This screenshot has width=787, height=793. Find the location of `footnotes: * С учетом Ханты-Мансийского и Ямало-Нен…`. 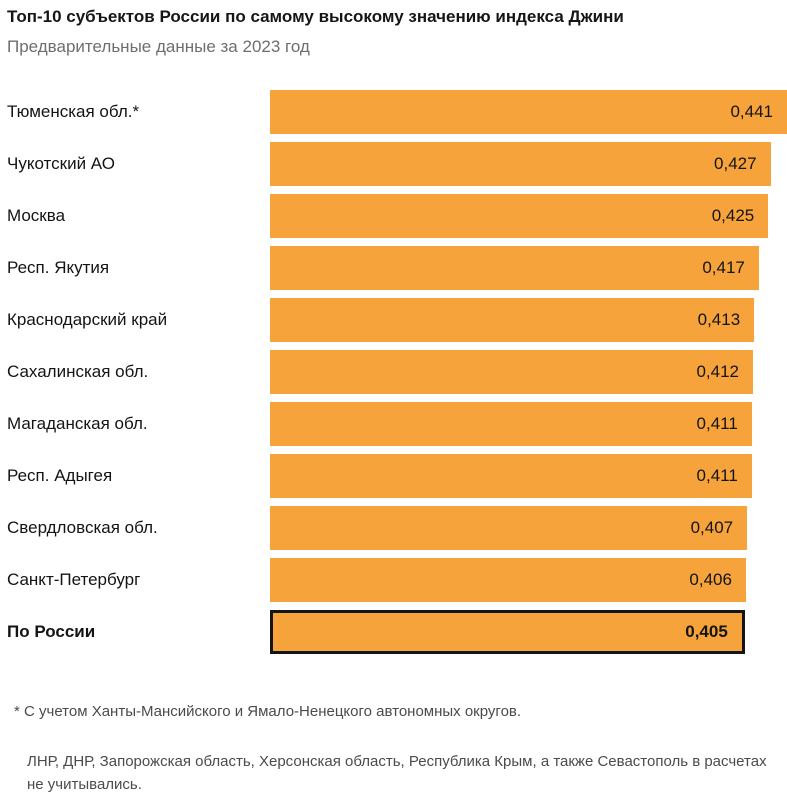

footnotes: * С учетом Ханты-Мансийского и Ямало-Нен… is located at coordinates (393, 746).